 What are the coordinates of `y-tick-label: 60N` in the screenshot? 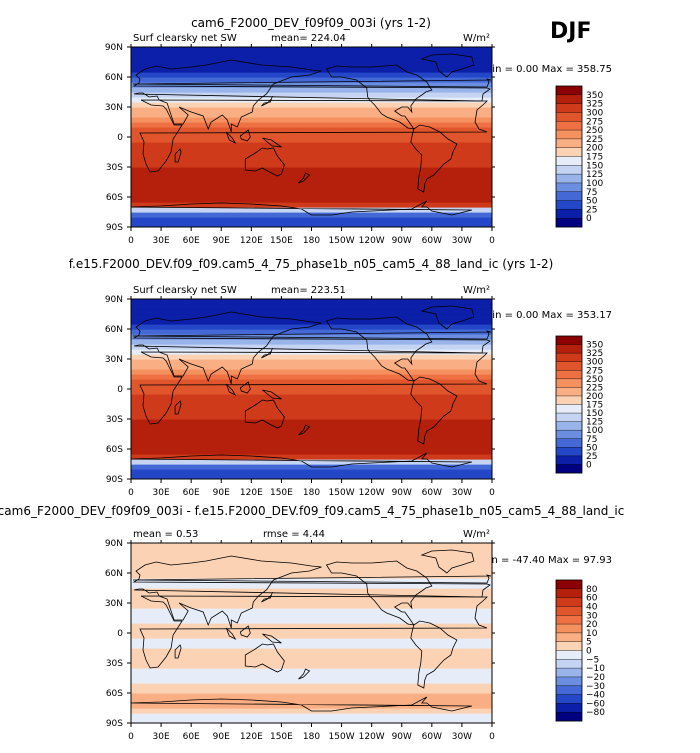 It's located at (114, 78).